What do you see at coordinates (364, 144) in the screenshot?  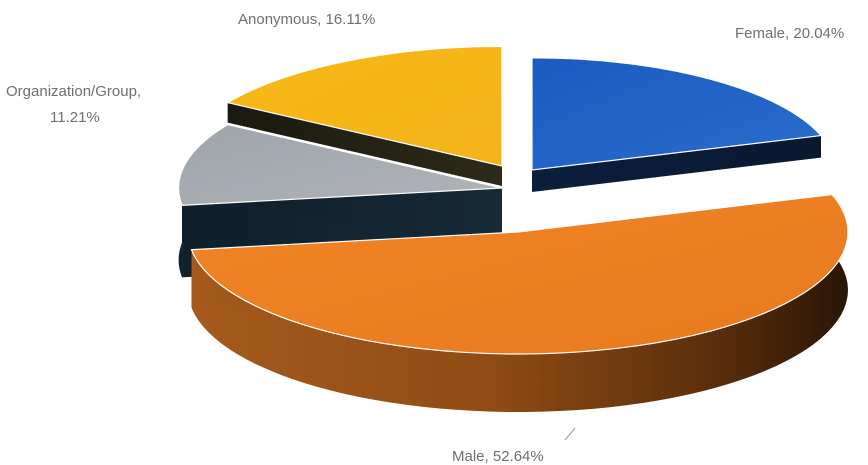 I see `slice-wall-start-anonymous` at bounding box center [364, 144].